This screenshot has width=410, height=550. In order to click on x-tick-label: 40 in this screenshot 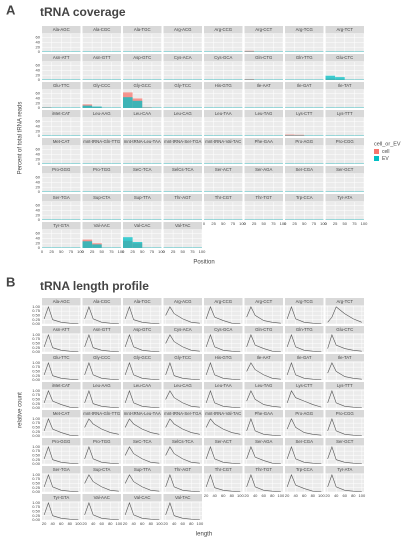, I will do `click(295, 495)`.